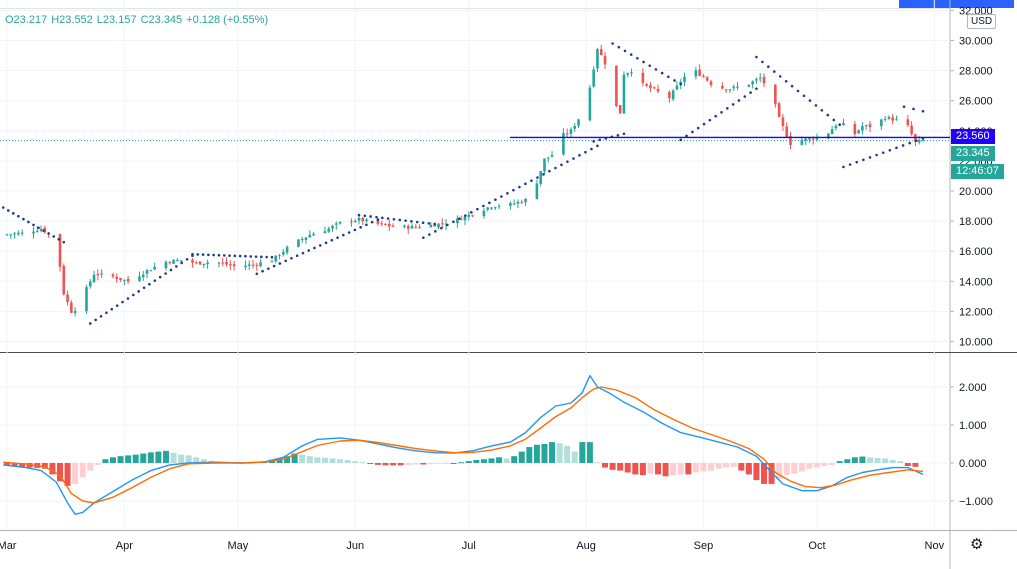  I want to click on currency-badge: USD, so click(982, 21).